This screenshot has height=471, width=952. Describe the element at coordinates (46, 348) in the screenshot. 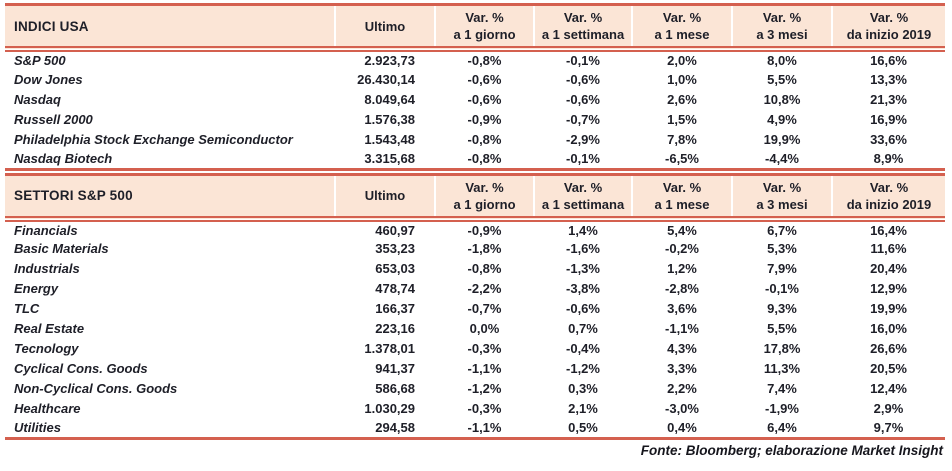

I see `row-label: Tecnology` at that location.